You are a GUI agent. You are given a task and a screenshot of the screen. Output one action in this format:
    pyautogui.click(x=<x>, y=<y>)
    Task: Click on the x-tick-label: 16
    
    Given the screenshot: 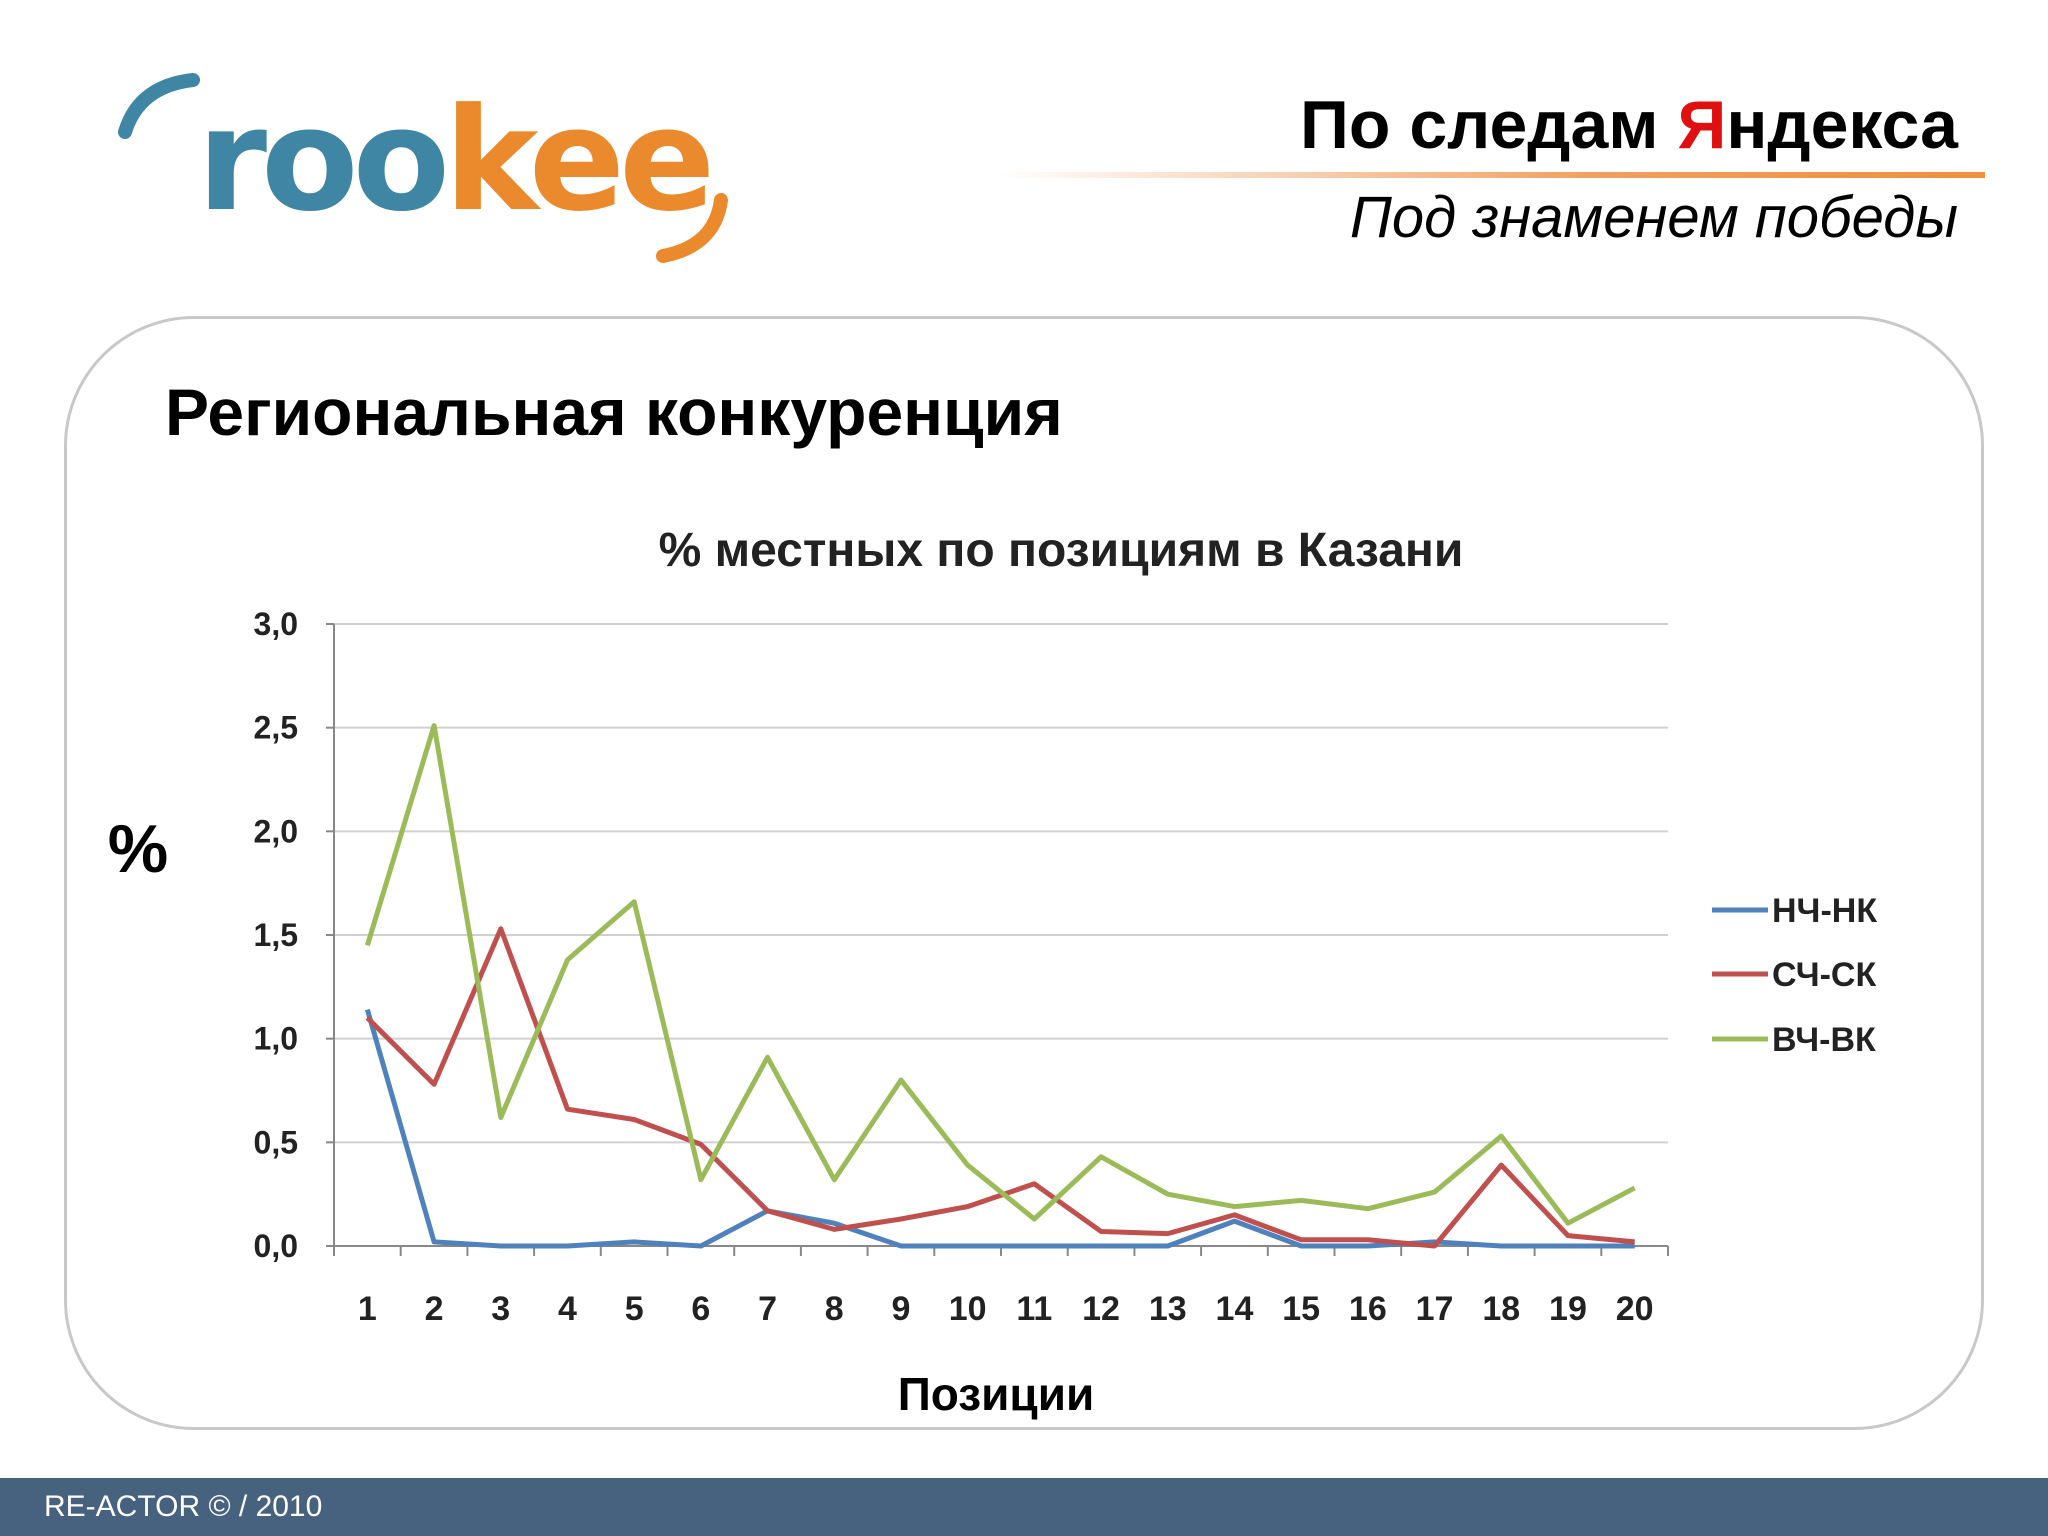 What is the action you would take?
    pyautogui.click(x=1368, y=1309)
    